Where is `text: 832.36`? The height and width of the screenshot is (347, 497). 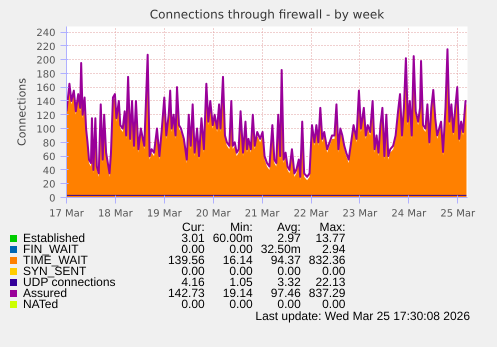
text: 832.36 is located at coordinates (327, 260).